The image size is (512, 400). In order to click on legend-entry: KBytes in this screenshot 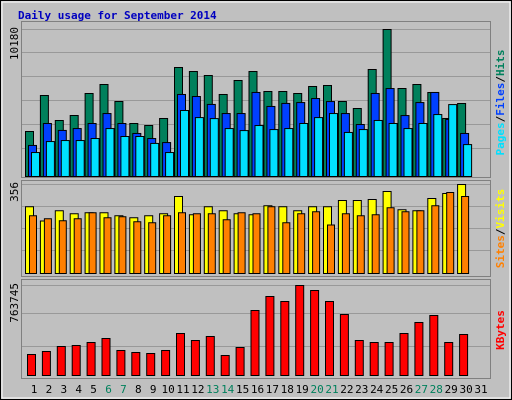, I will do `click(500, 330)`.